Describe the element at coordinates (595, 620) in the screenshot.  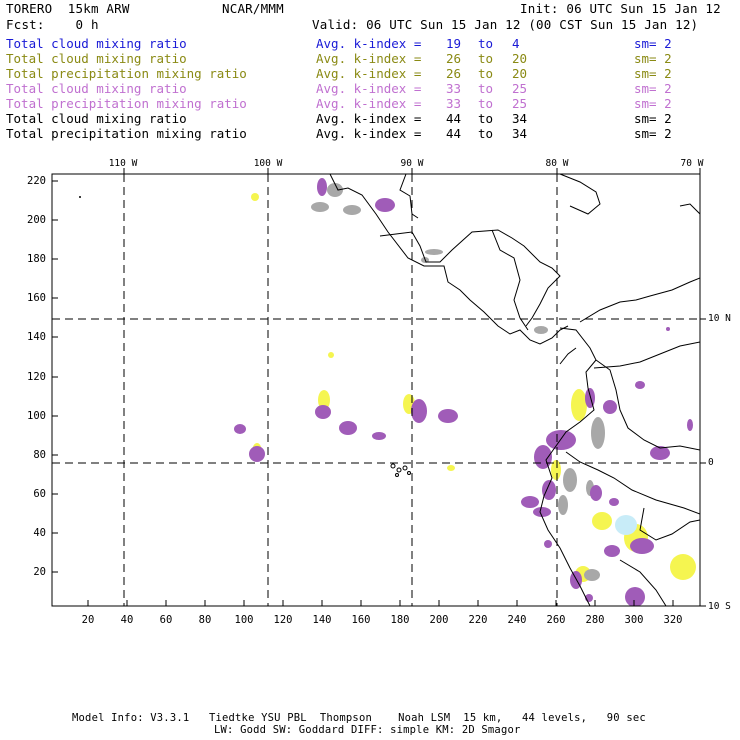
I see `x-tick-label: 280` at that location.